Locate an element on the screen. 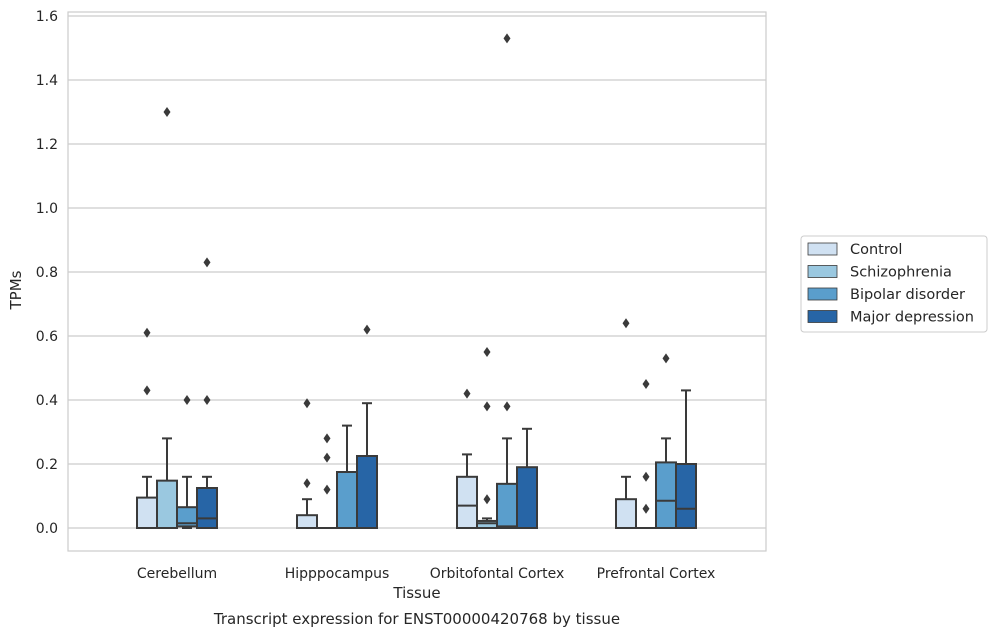 The image size is (997, 638). legend-entry: Major depression is located at coordinates (912, 318).